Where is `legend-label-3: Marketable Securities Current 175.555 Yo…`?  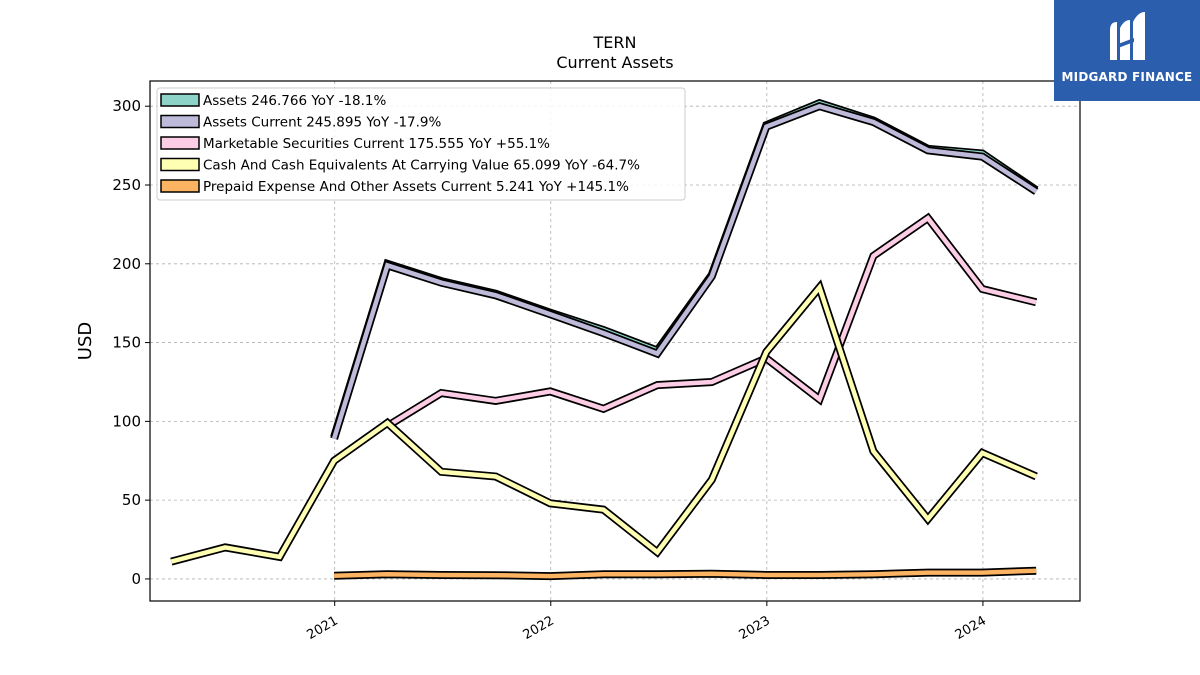 legend-label-3: Marketable Securities Current 175.555 Yo… is located at coordinates (376, 144).